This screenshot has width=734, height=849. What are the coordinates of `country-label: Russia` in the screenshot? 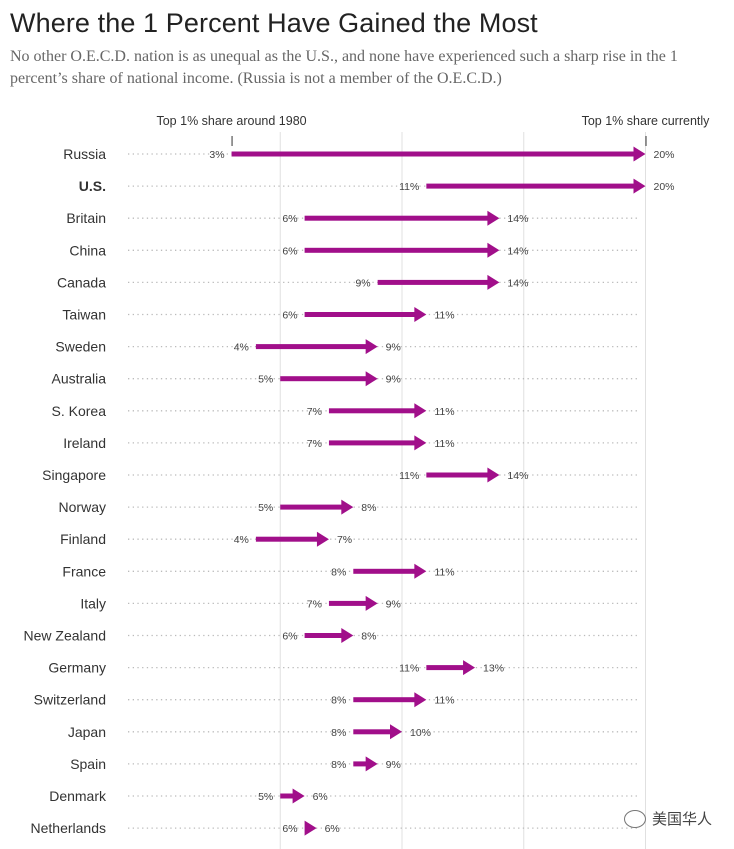 It's located at (84, 154).